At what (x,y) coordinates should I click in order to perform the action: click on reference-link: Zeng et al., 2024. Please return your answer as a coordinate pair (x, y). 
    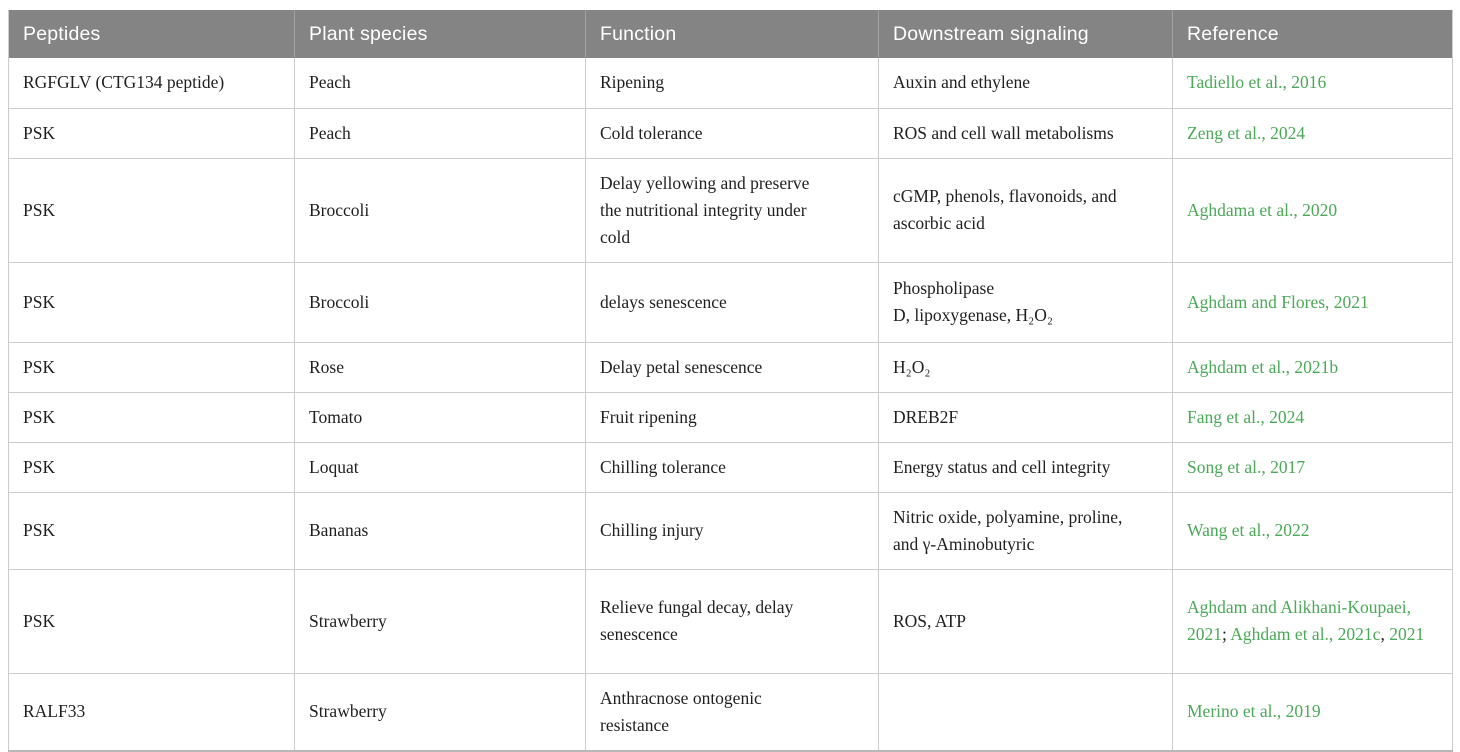
    Looking at the image, I should click on (1246, 132).